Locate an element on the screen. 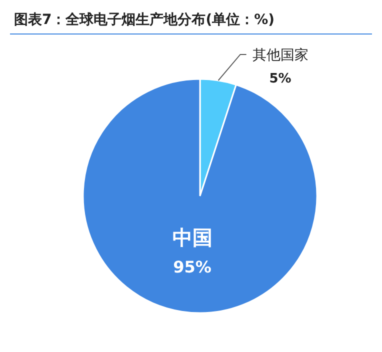 The height and width of the screenshot is (352, 382). chart-title: 图表7：全球电子烟生产地分布(单位：%) is located at coordinates (144, 19).